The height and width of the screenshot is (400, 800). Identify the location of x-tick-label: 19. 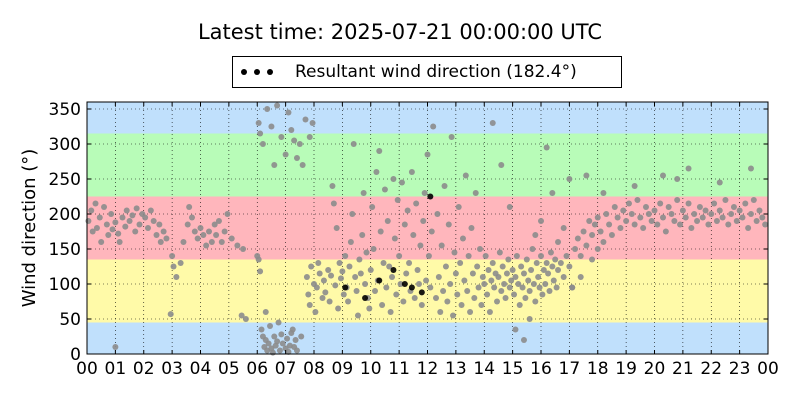
(626, 369).